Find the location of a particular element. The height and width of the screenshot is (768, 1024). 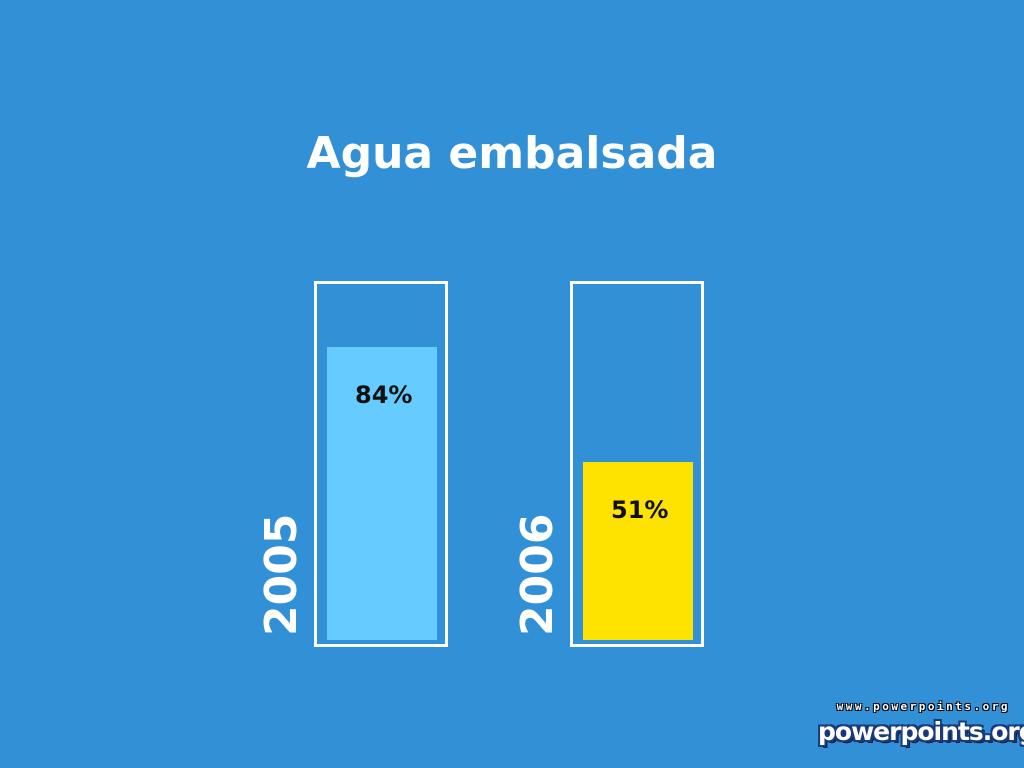

bar-frame-2006 is located at coordinates (637, 464).